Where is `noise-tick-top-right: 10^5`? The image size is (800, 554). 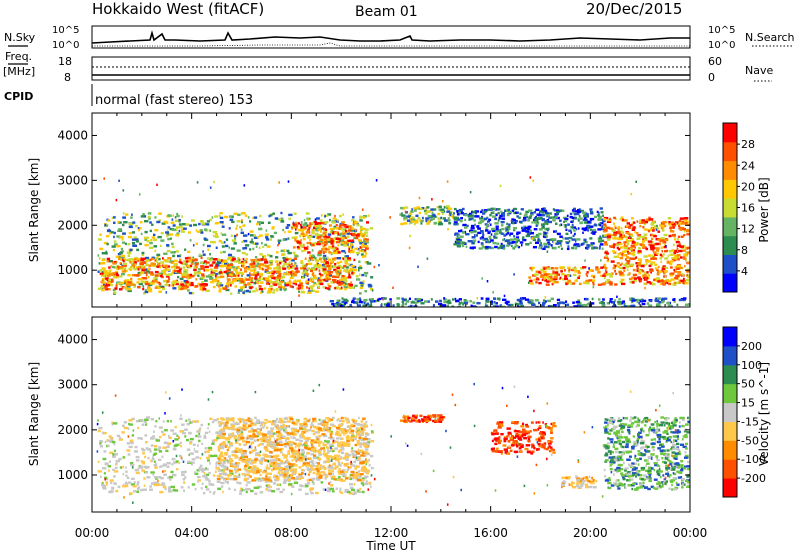 noise-tick-top-right: 10^5 is located at coordinates (721, 30).